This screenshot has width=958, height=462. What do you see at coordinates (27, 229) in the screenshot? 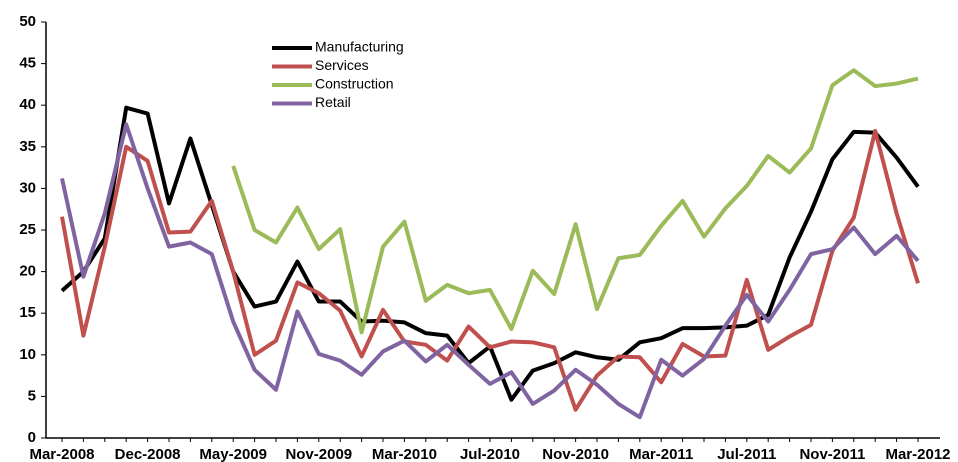
I see `y-tick-label: 25` at bounding box center [27, 229].